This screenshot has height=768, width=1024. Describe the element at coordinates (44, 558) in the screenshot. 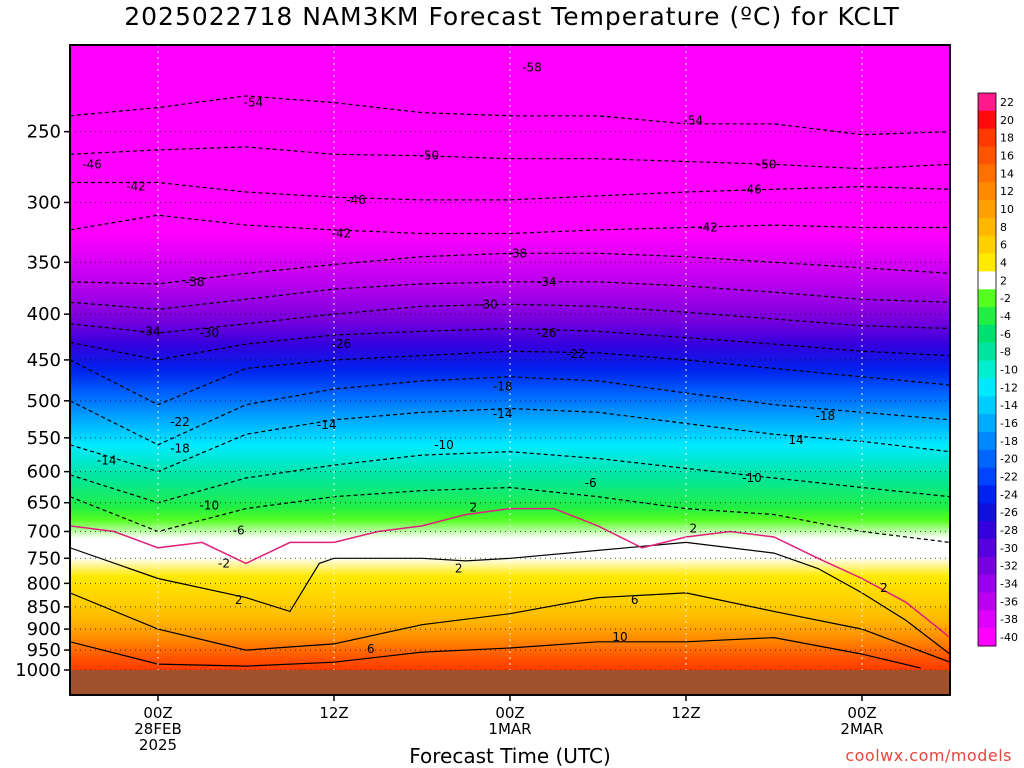

I see `y-tick-label: 750` at that location.